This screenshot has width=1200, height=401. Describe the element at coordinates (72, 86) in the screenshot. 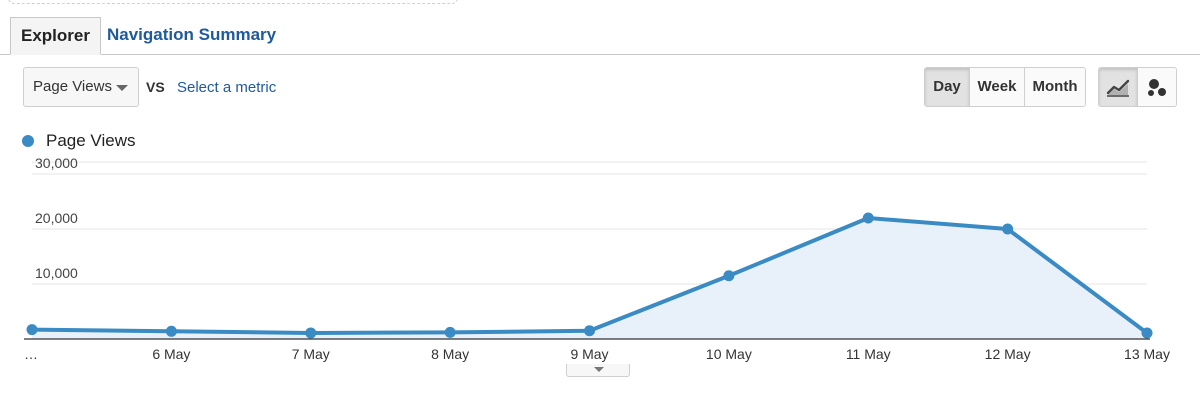

I see `metric-dropdown-label: Page Views` at that location.